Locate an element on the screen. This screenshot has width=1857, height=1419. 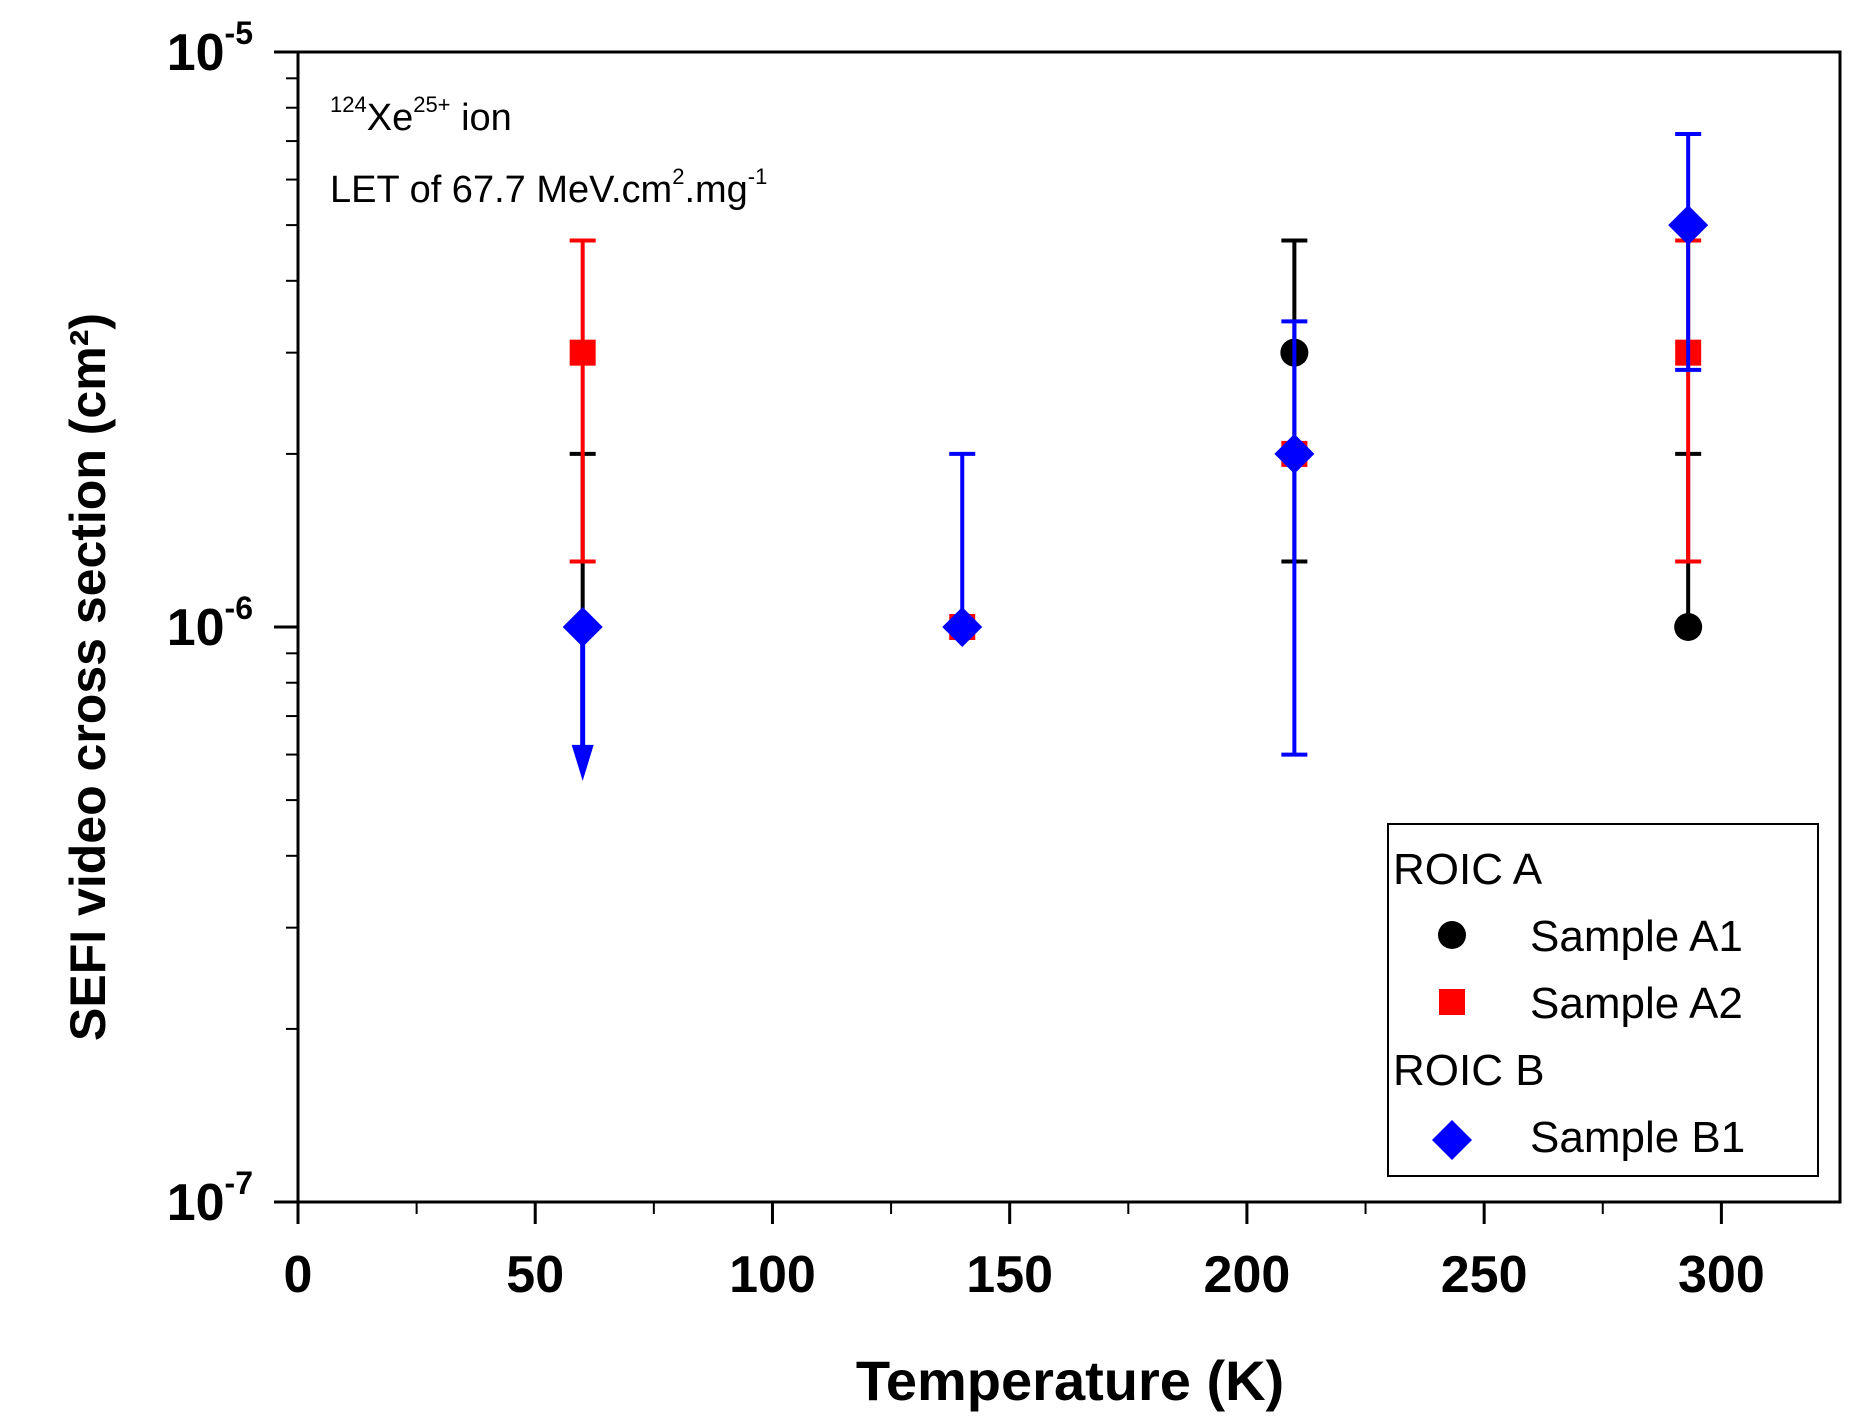
x-tick-label: 200 is located at coordinates (1247, 1275).